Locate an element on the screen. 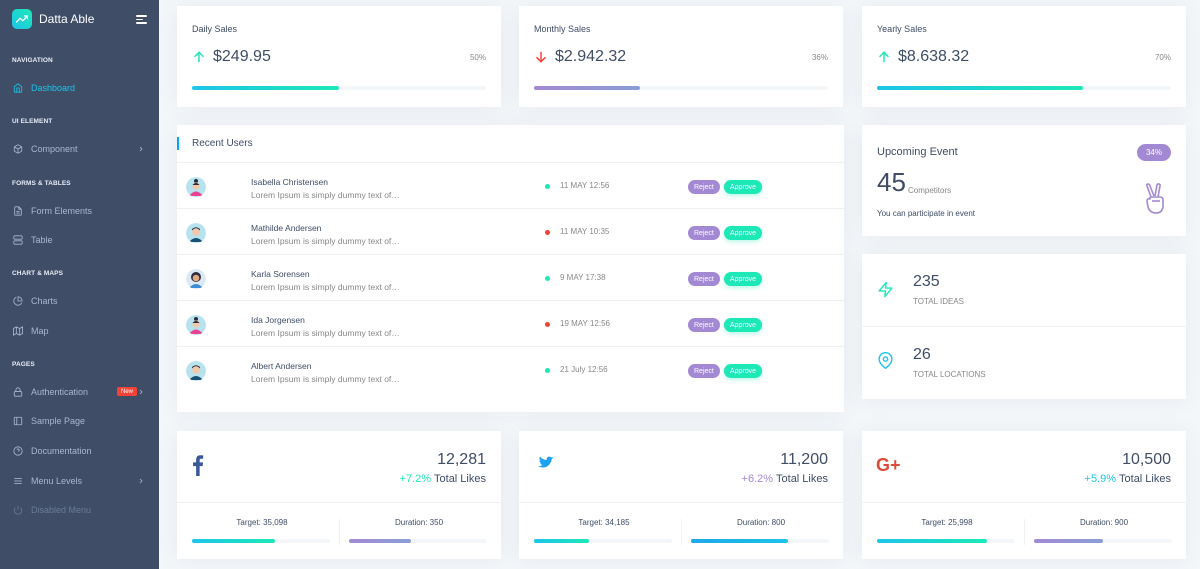  sales-value: $2.942.32 is located at coordinates (580, 57).